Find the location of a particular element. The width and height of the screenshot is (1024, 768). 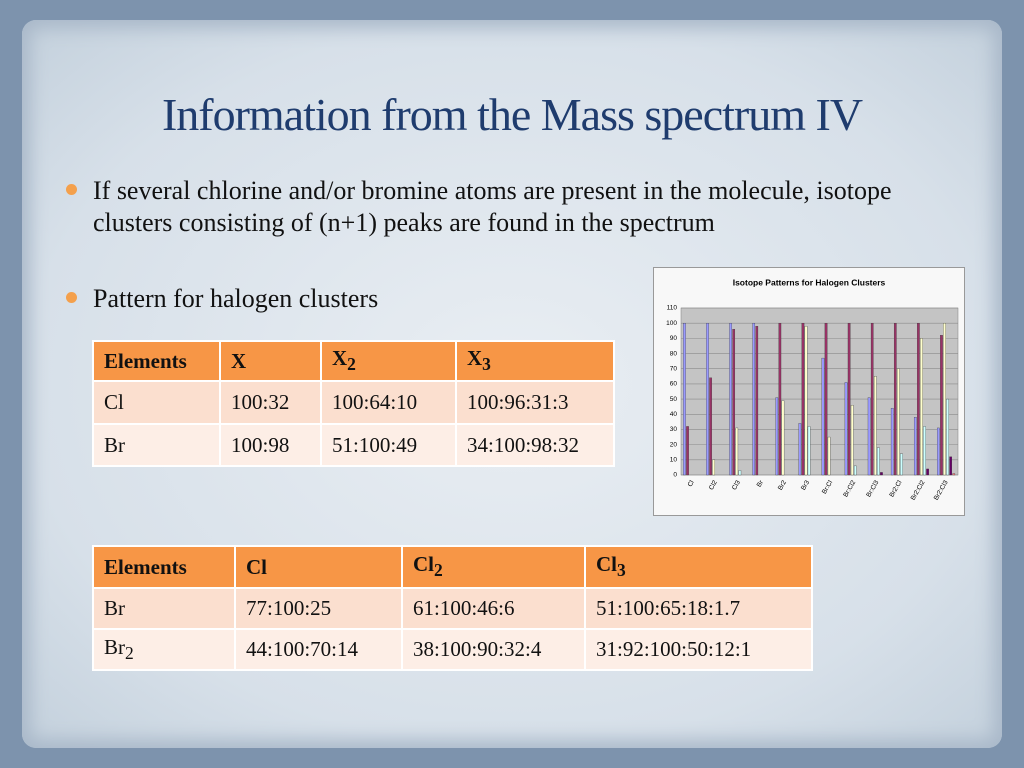

table-cell: 44:100:70:14 is located at coordinates (318, 649).